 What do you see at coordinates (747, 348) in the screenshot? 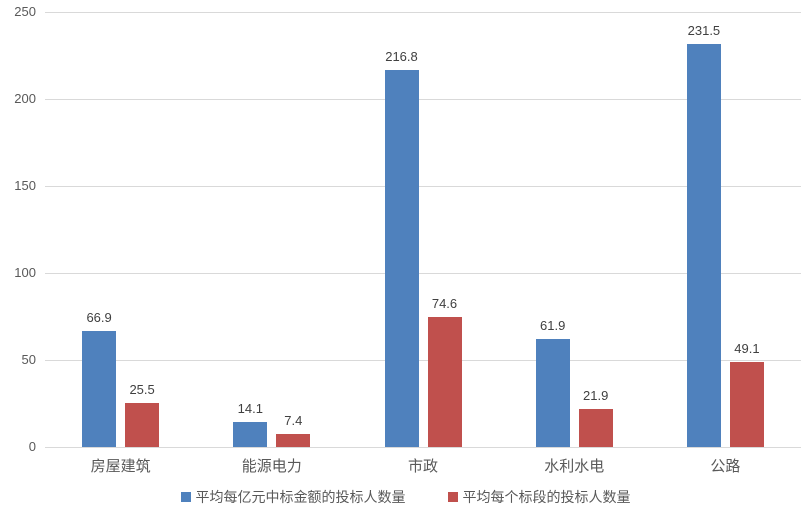
I see `bar-value-label: 49.1` at bounding box center [747, 348].